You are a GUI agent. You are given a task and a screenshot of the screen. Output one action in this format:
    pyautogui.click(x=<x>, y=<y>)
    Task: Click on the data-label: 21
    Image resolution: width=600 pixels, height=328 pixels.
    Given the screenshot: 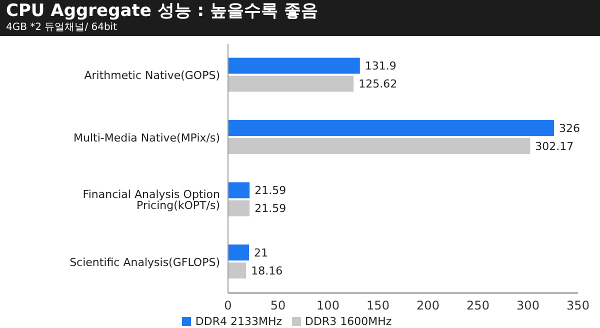 What is the action you would take?
    pyautogui.click(x=261, y=253)
    